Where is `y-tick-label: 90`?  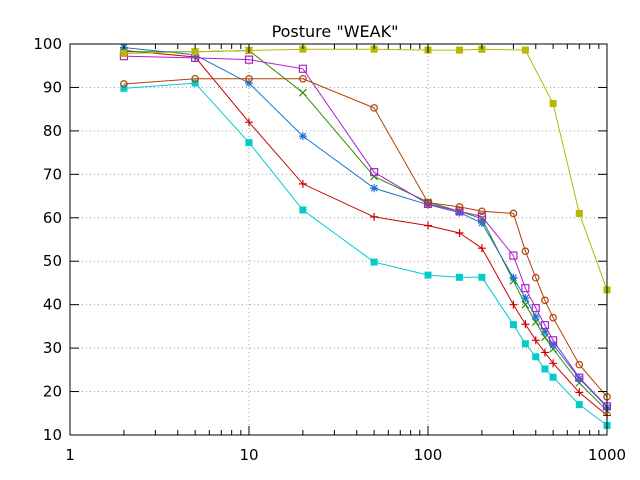
y-tick-label: 90 is located at coordinates (52, 87).